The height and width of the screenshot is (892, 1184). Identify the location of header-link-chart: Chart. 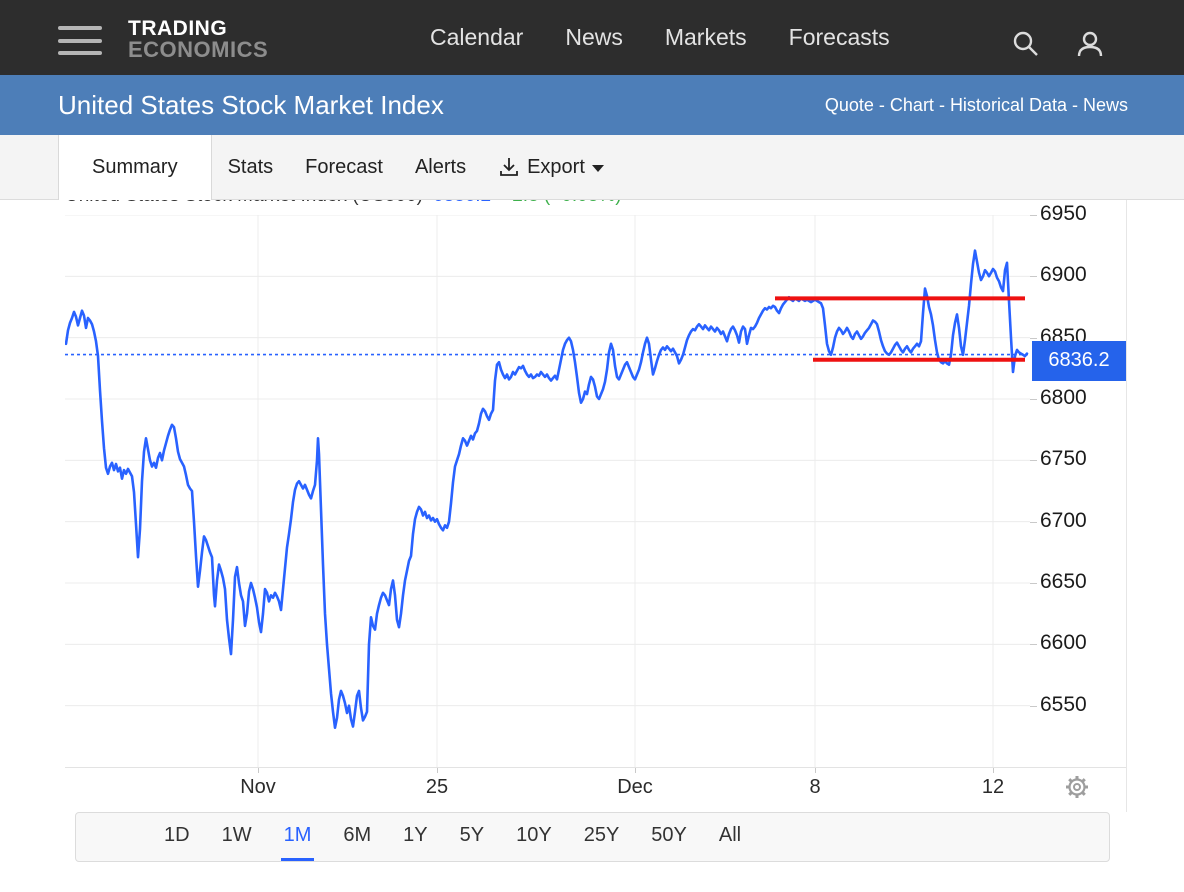
(911, 104).